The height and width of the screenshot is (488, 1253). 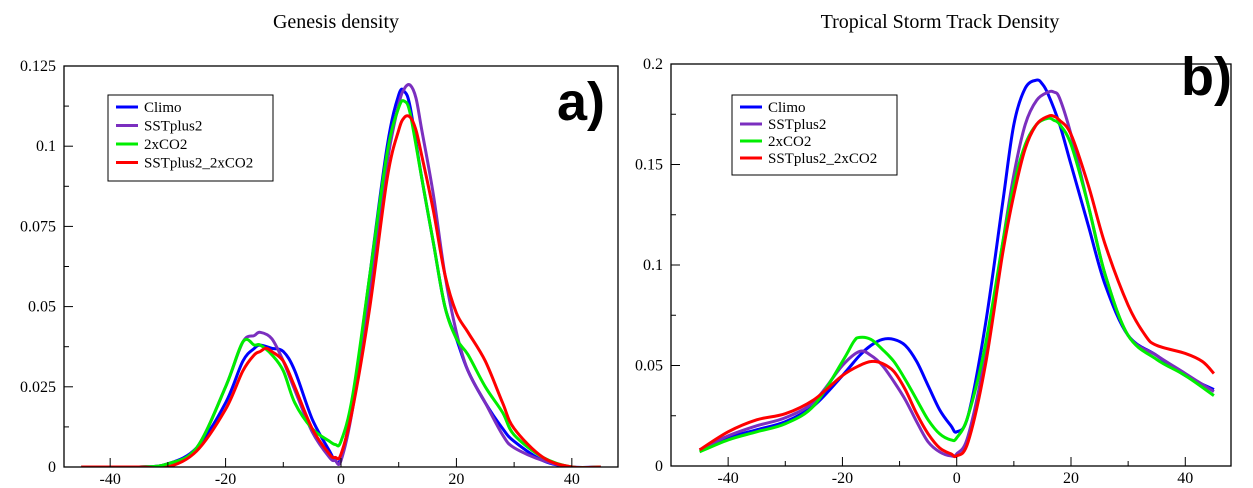 I want to click on legend: Climo SSTplus2 2xCO2 SSTplus2_2xCO2, so click(x=190, y=138).